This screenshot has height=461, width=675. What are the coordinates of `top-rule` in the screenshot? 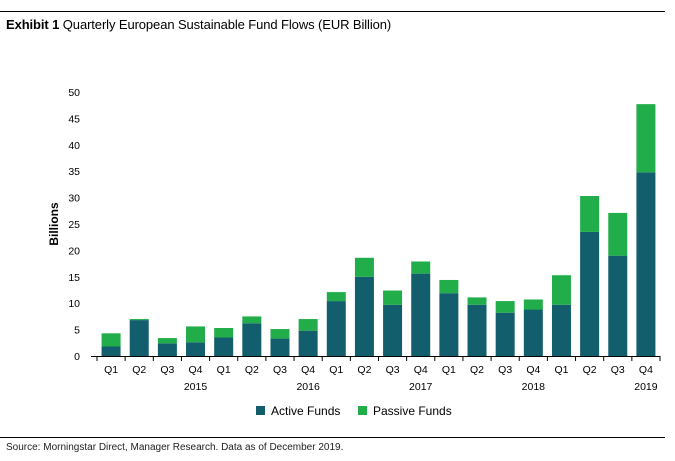 It's located at (332, 11).